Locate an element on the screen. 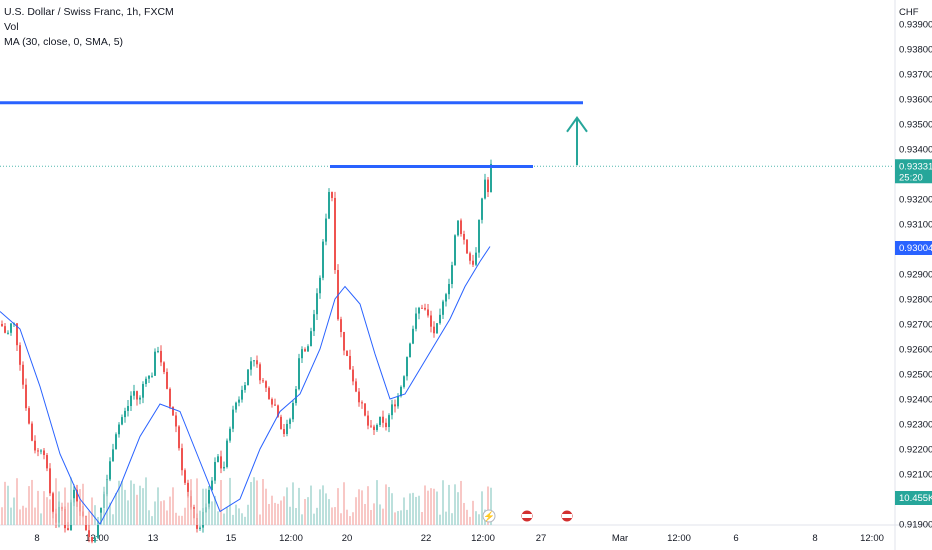  projection-arrow-head is located at coordinates (577, 124).